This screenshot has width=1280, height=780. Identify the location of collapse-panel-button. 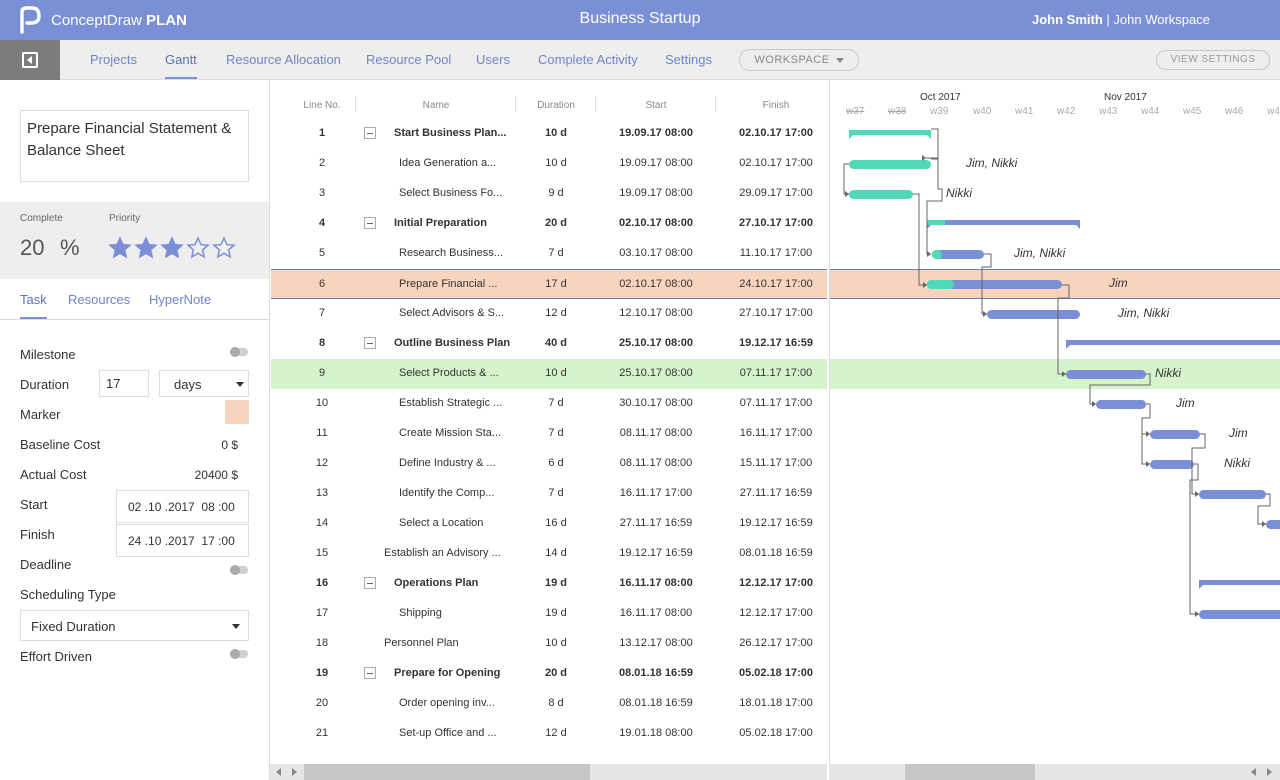
(30, 60).